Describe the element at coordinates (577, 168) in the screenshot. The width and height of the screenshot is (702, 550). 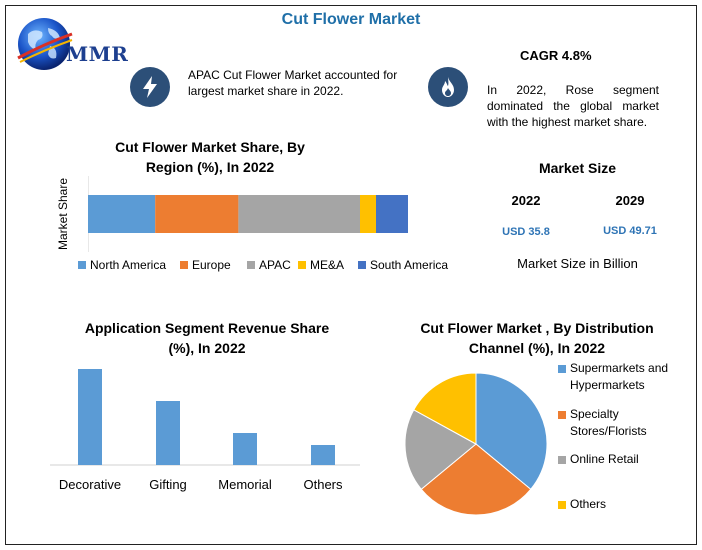
I see `market-size-title: Market Size` at that location.